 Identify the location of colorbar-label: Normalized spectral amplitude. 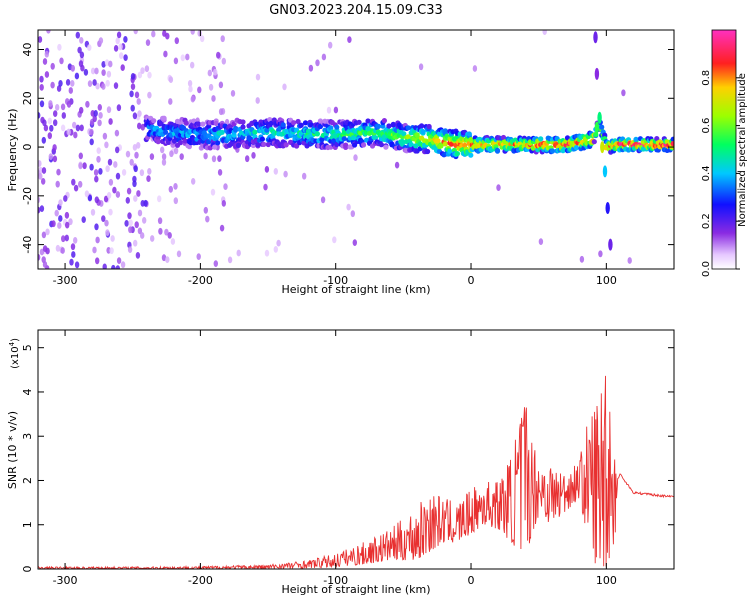
(742, 150).